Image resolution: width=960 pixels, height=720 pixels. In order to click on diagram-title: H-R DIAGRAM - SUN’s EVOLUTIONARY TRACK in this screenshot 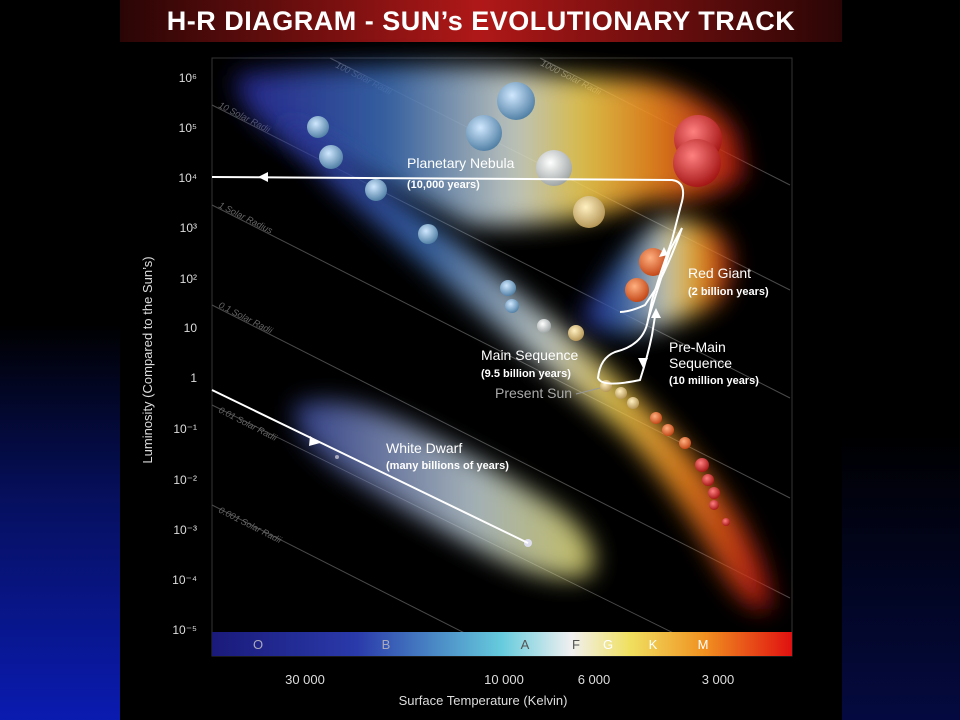, I will do `click(481, 21)`.